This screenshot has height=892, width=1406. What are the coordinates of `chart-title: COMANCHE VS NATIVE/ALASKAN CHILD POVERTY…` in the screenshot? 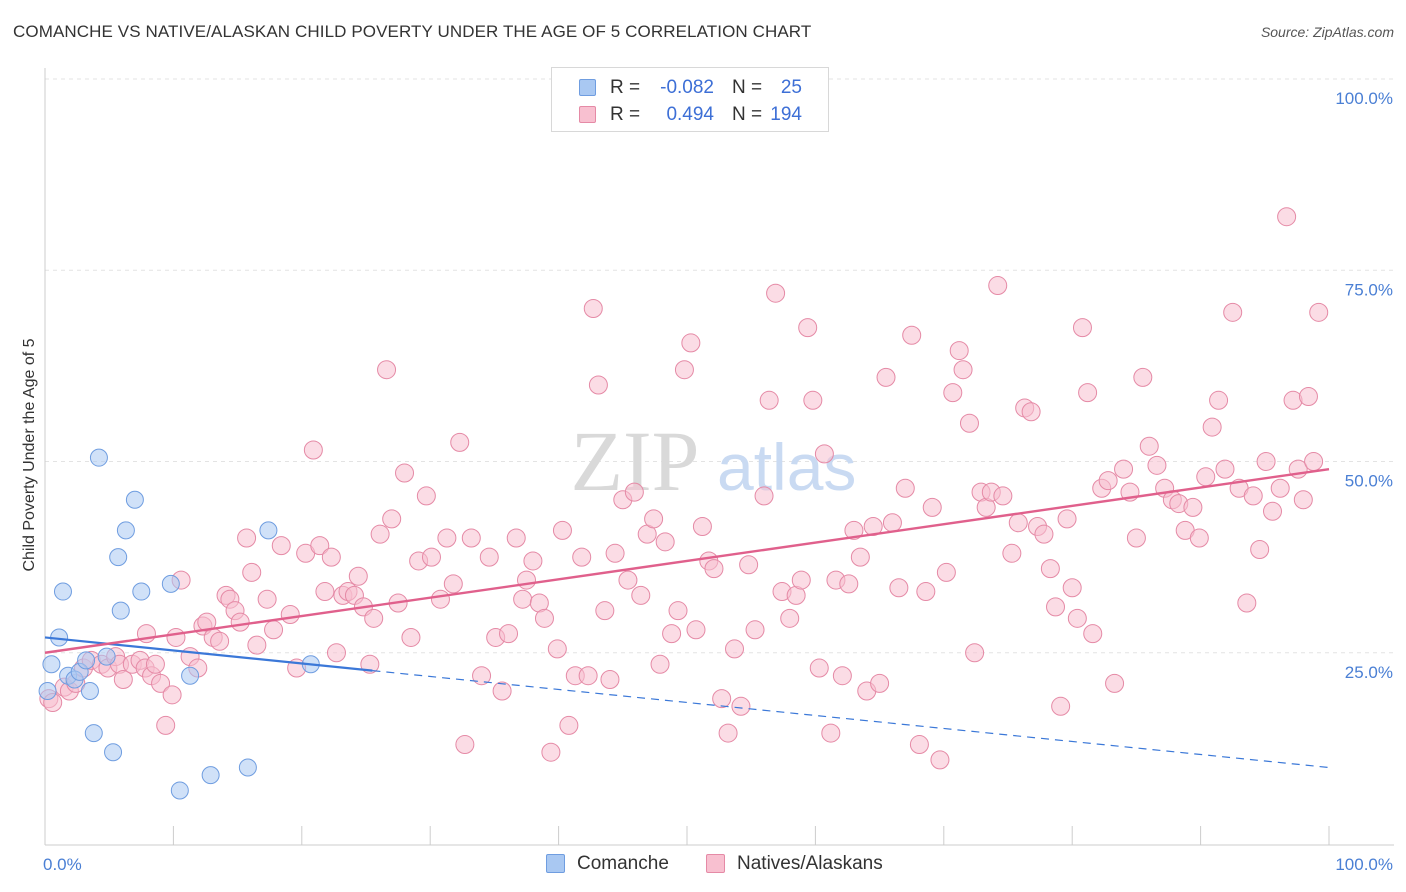 It's located at (412, 31).